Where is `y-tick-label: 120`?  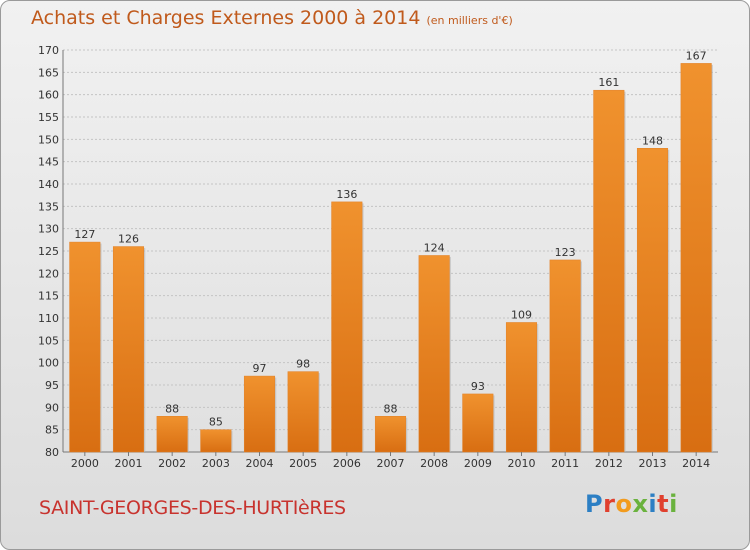 y-tick-label: 120 is located at coordinates (48, 273).